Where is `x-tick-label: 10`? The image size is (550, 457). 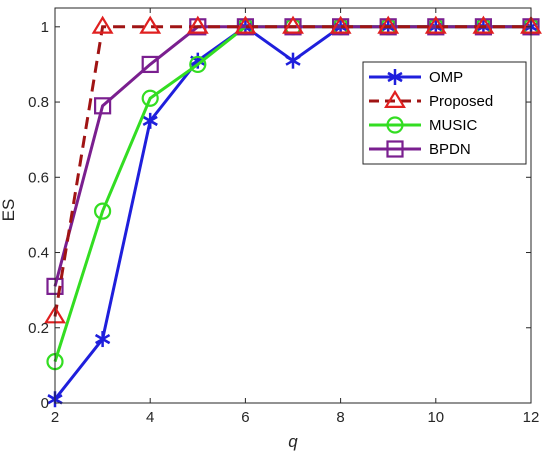 x-tick-label: 10 is located at coordinates (435, 417).